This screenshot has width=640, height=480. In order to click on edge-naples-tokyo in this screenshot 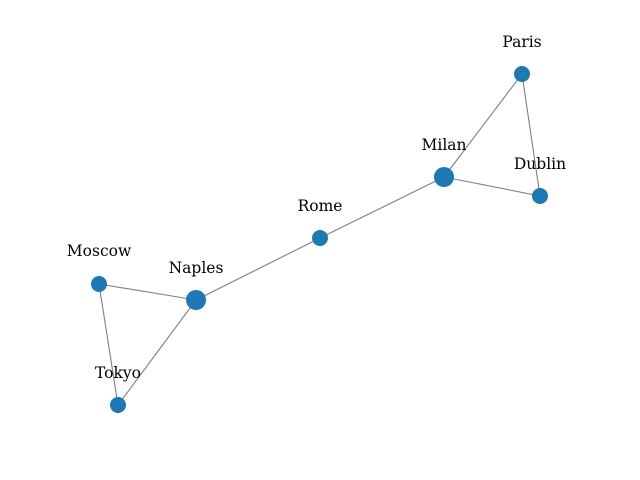, I will do `click(157, 352)`.